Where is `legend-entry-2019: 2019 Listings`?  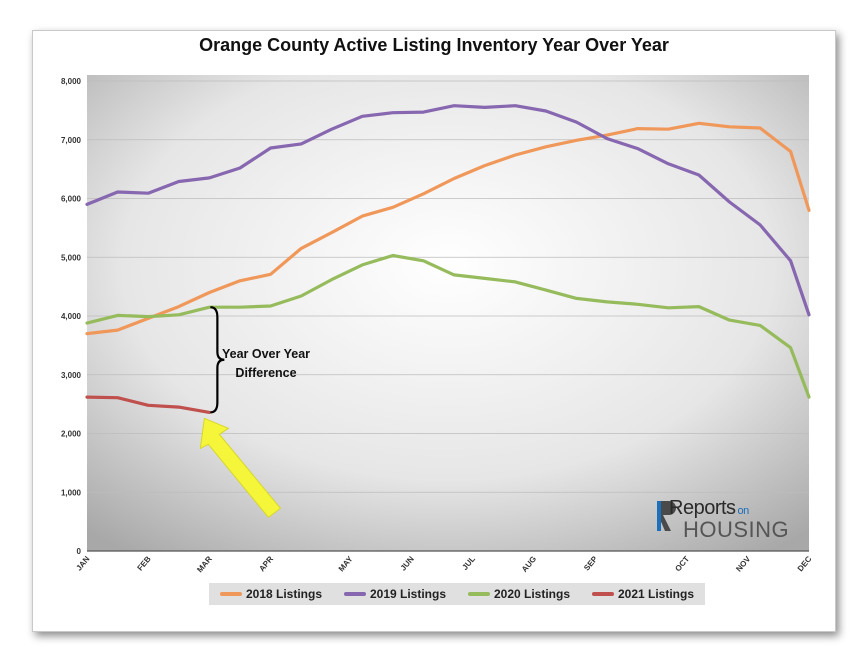
legend-entry-2019: 2019 Listings is located at coordinates (395, 594).